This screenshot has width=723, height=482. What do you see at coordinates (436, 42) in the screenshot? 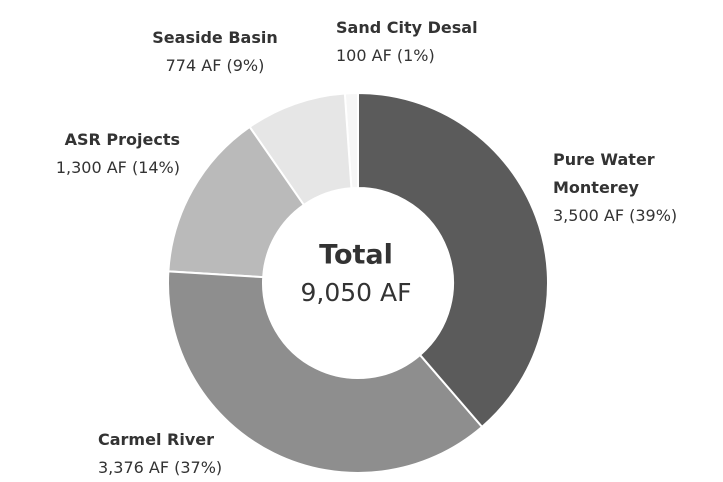
I see `slice-label: Sand City Desal 100 AF (1%)` at bounding box center [436, 42].